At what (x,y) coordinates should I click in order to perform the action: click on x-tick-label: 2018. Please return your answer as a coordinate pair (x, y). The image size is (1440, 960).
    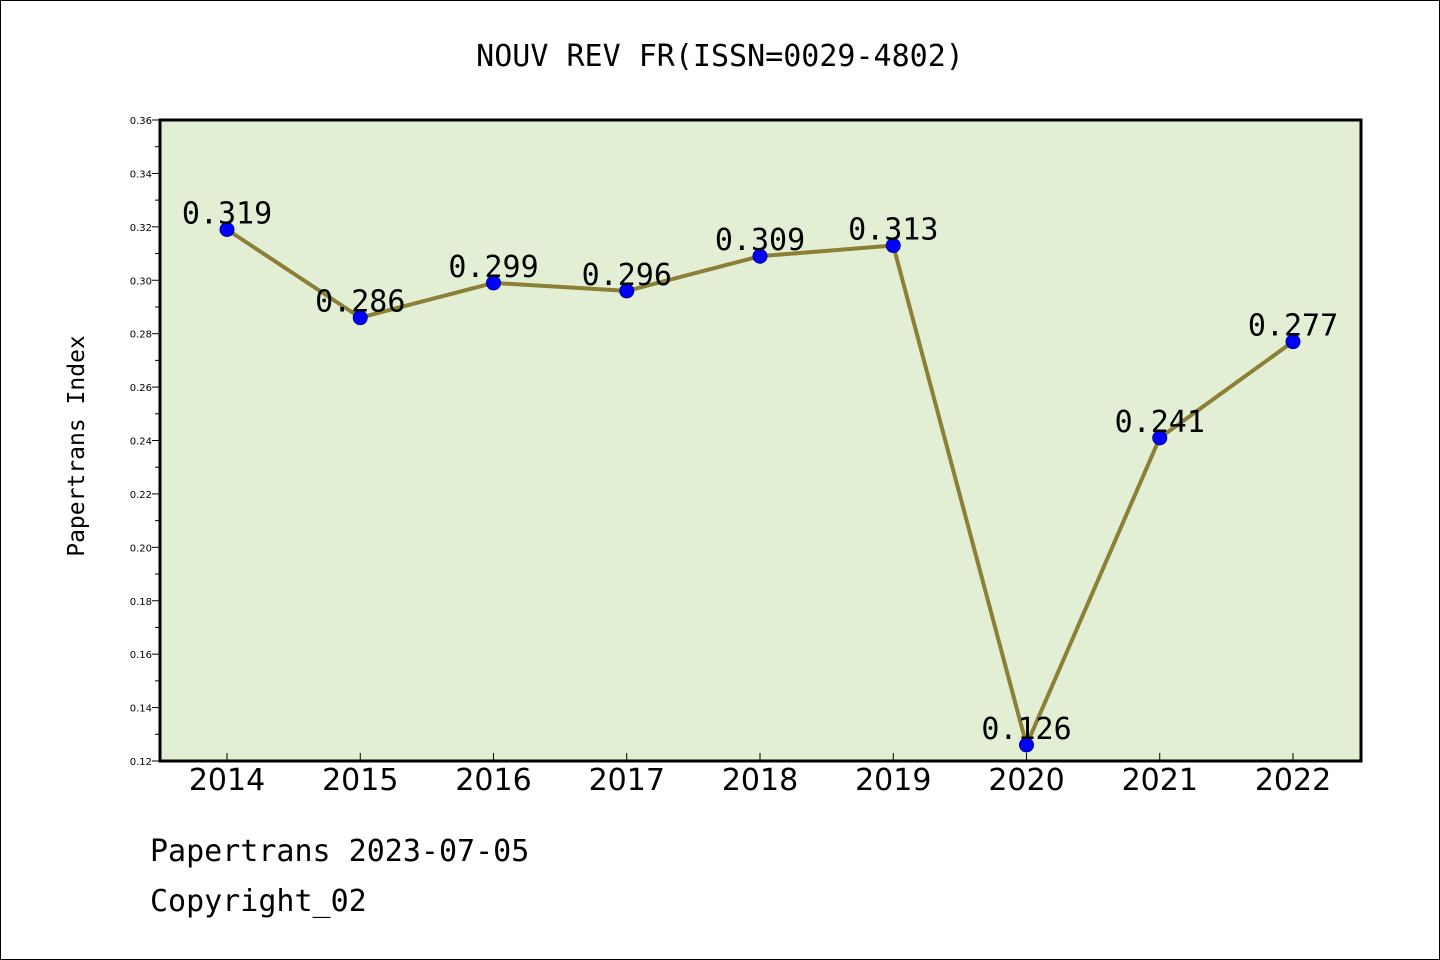
    Looking at the image, I should click on (760, 780).